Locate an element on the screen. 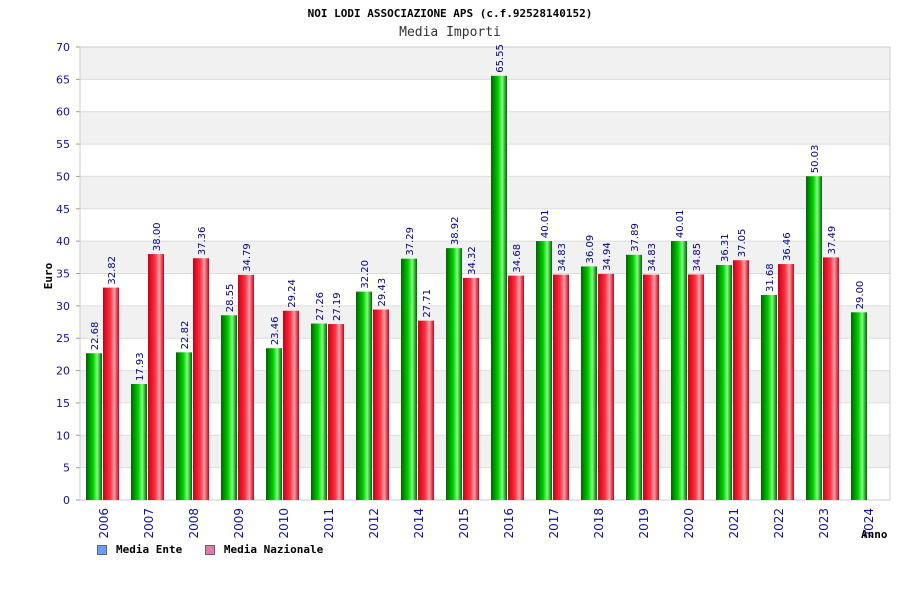 The width and height of the screenshot is (900, 600). y-tick-label: 25 is located at coordinates (63, 338).